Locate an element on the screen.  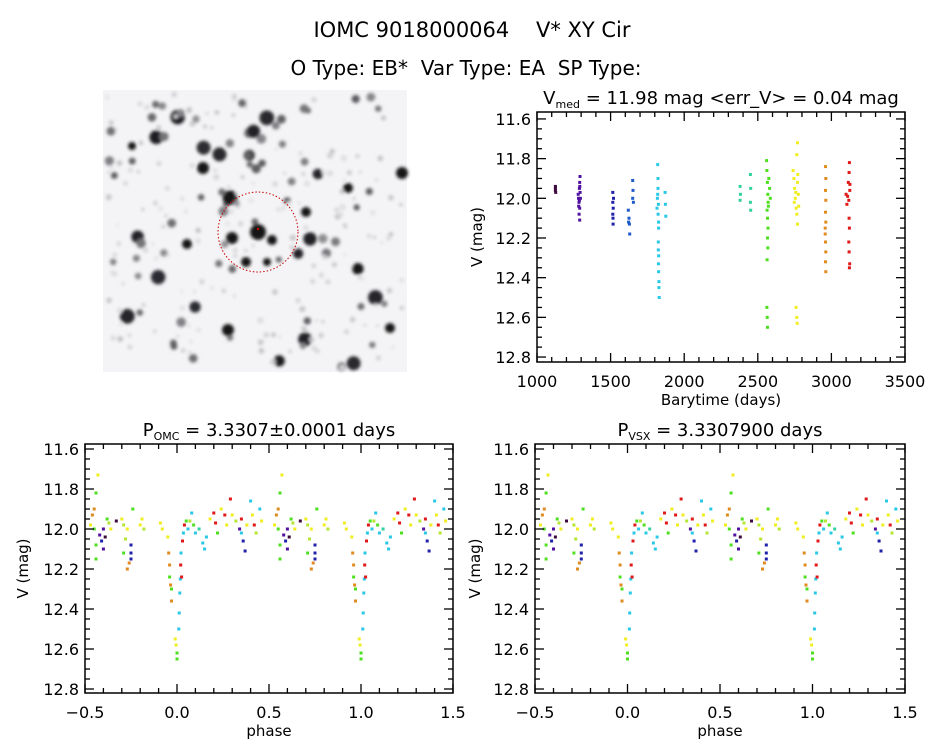
title-subscript: med is located at coordinates (568, 104).